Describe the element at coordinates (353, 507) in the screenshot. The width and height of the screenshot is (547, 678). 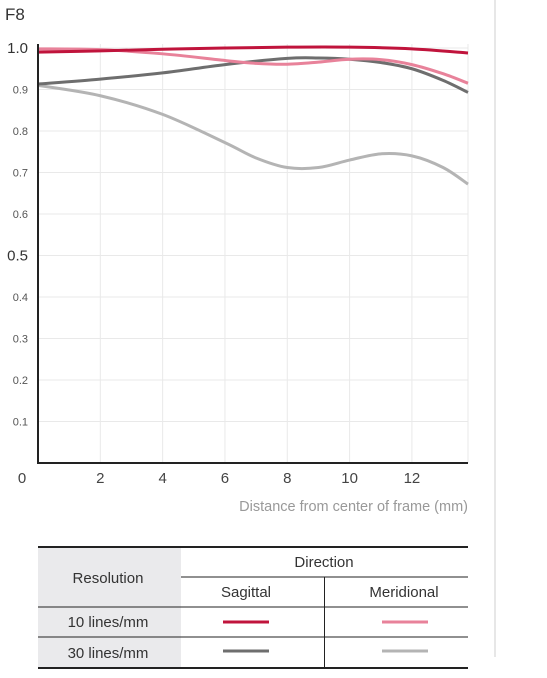
I see `x-axis-title: Distance from center of frame (mm)` at that location.